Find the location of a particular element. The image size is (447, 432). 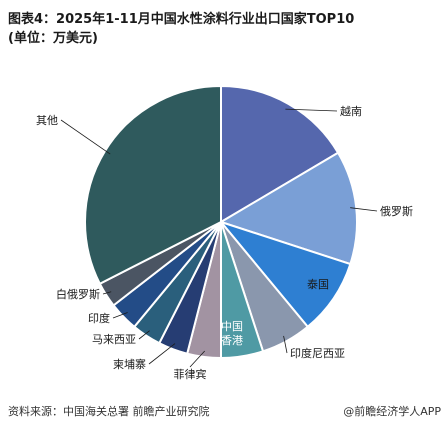

pie-slice-label: 中国香港 is located at coordinates (232, 333).